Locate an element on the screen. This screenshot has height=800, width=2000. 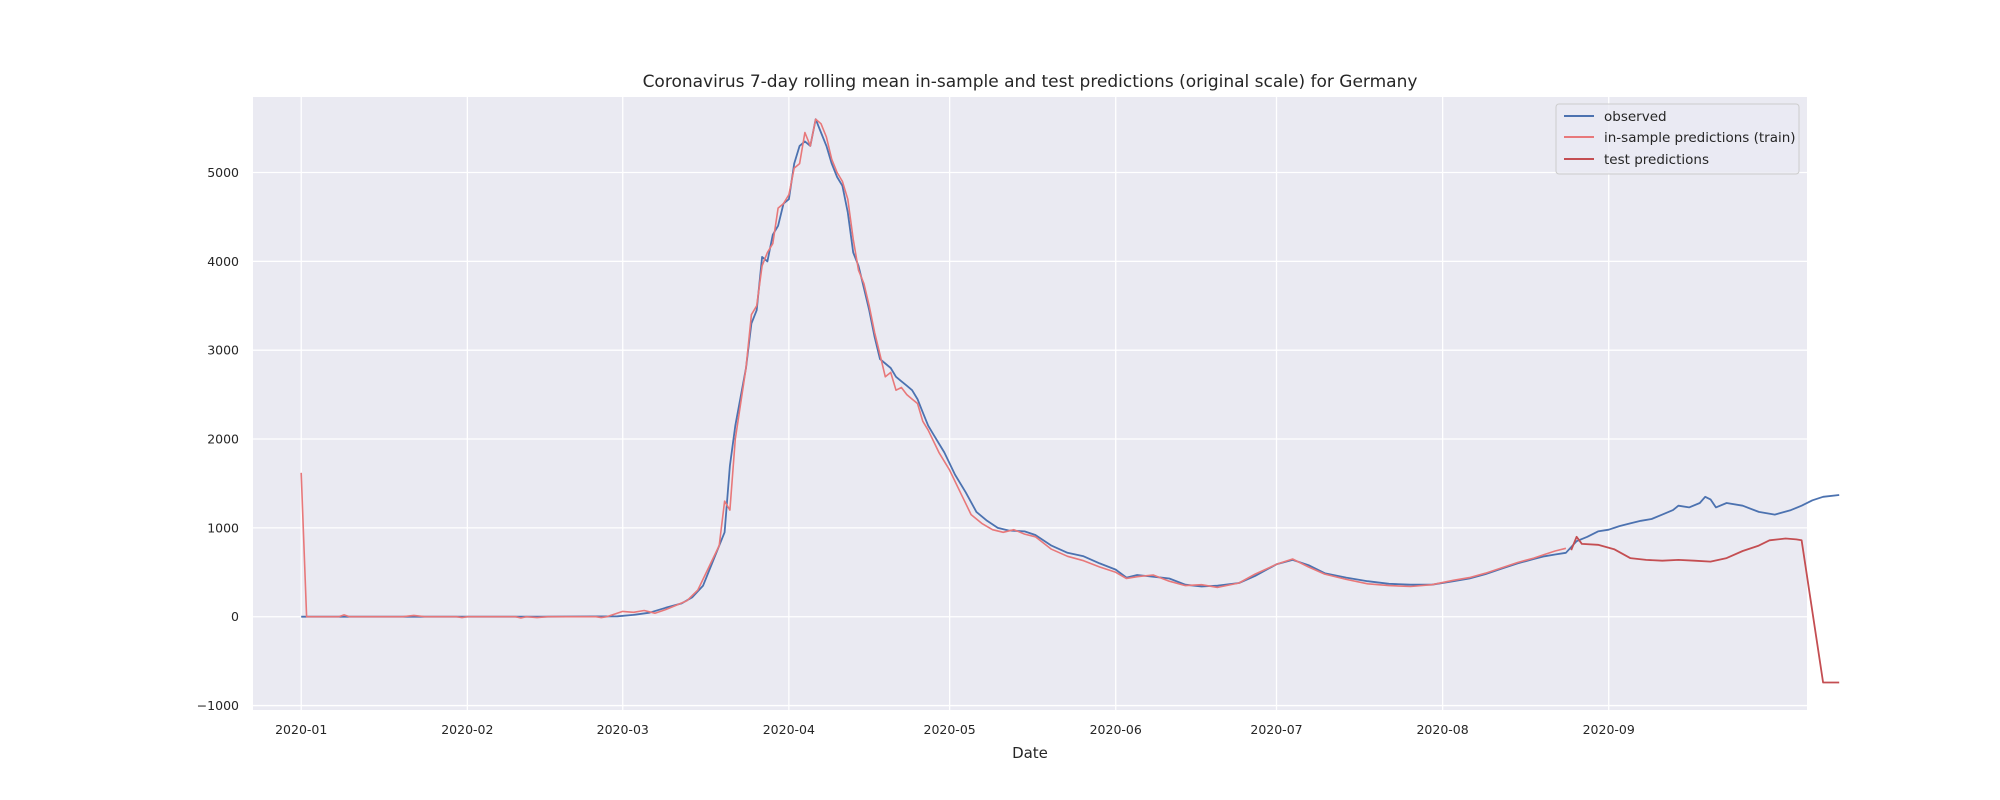
y-tick-label: 2000 is located at coordinates (223, 439).